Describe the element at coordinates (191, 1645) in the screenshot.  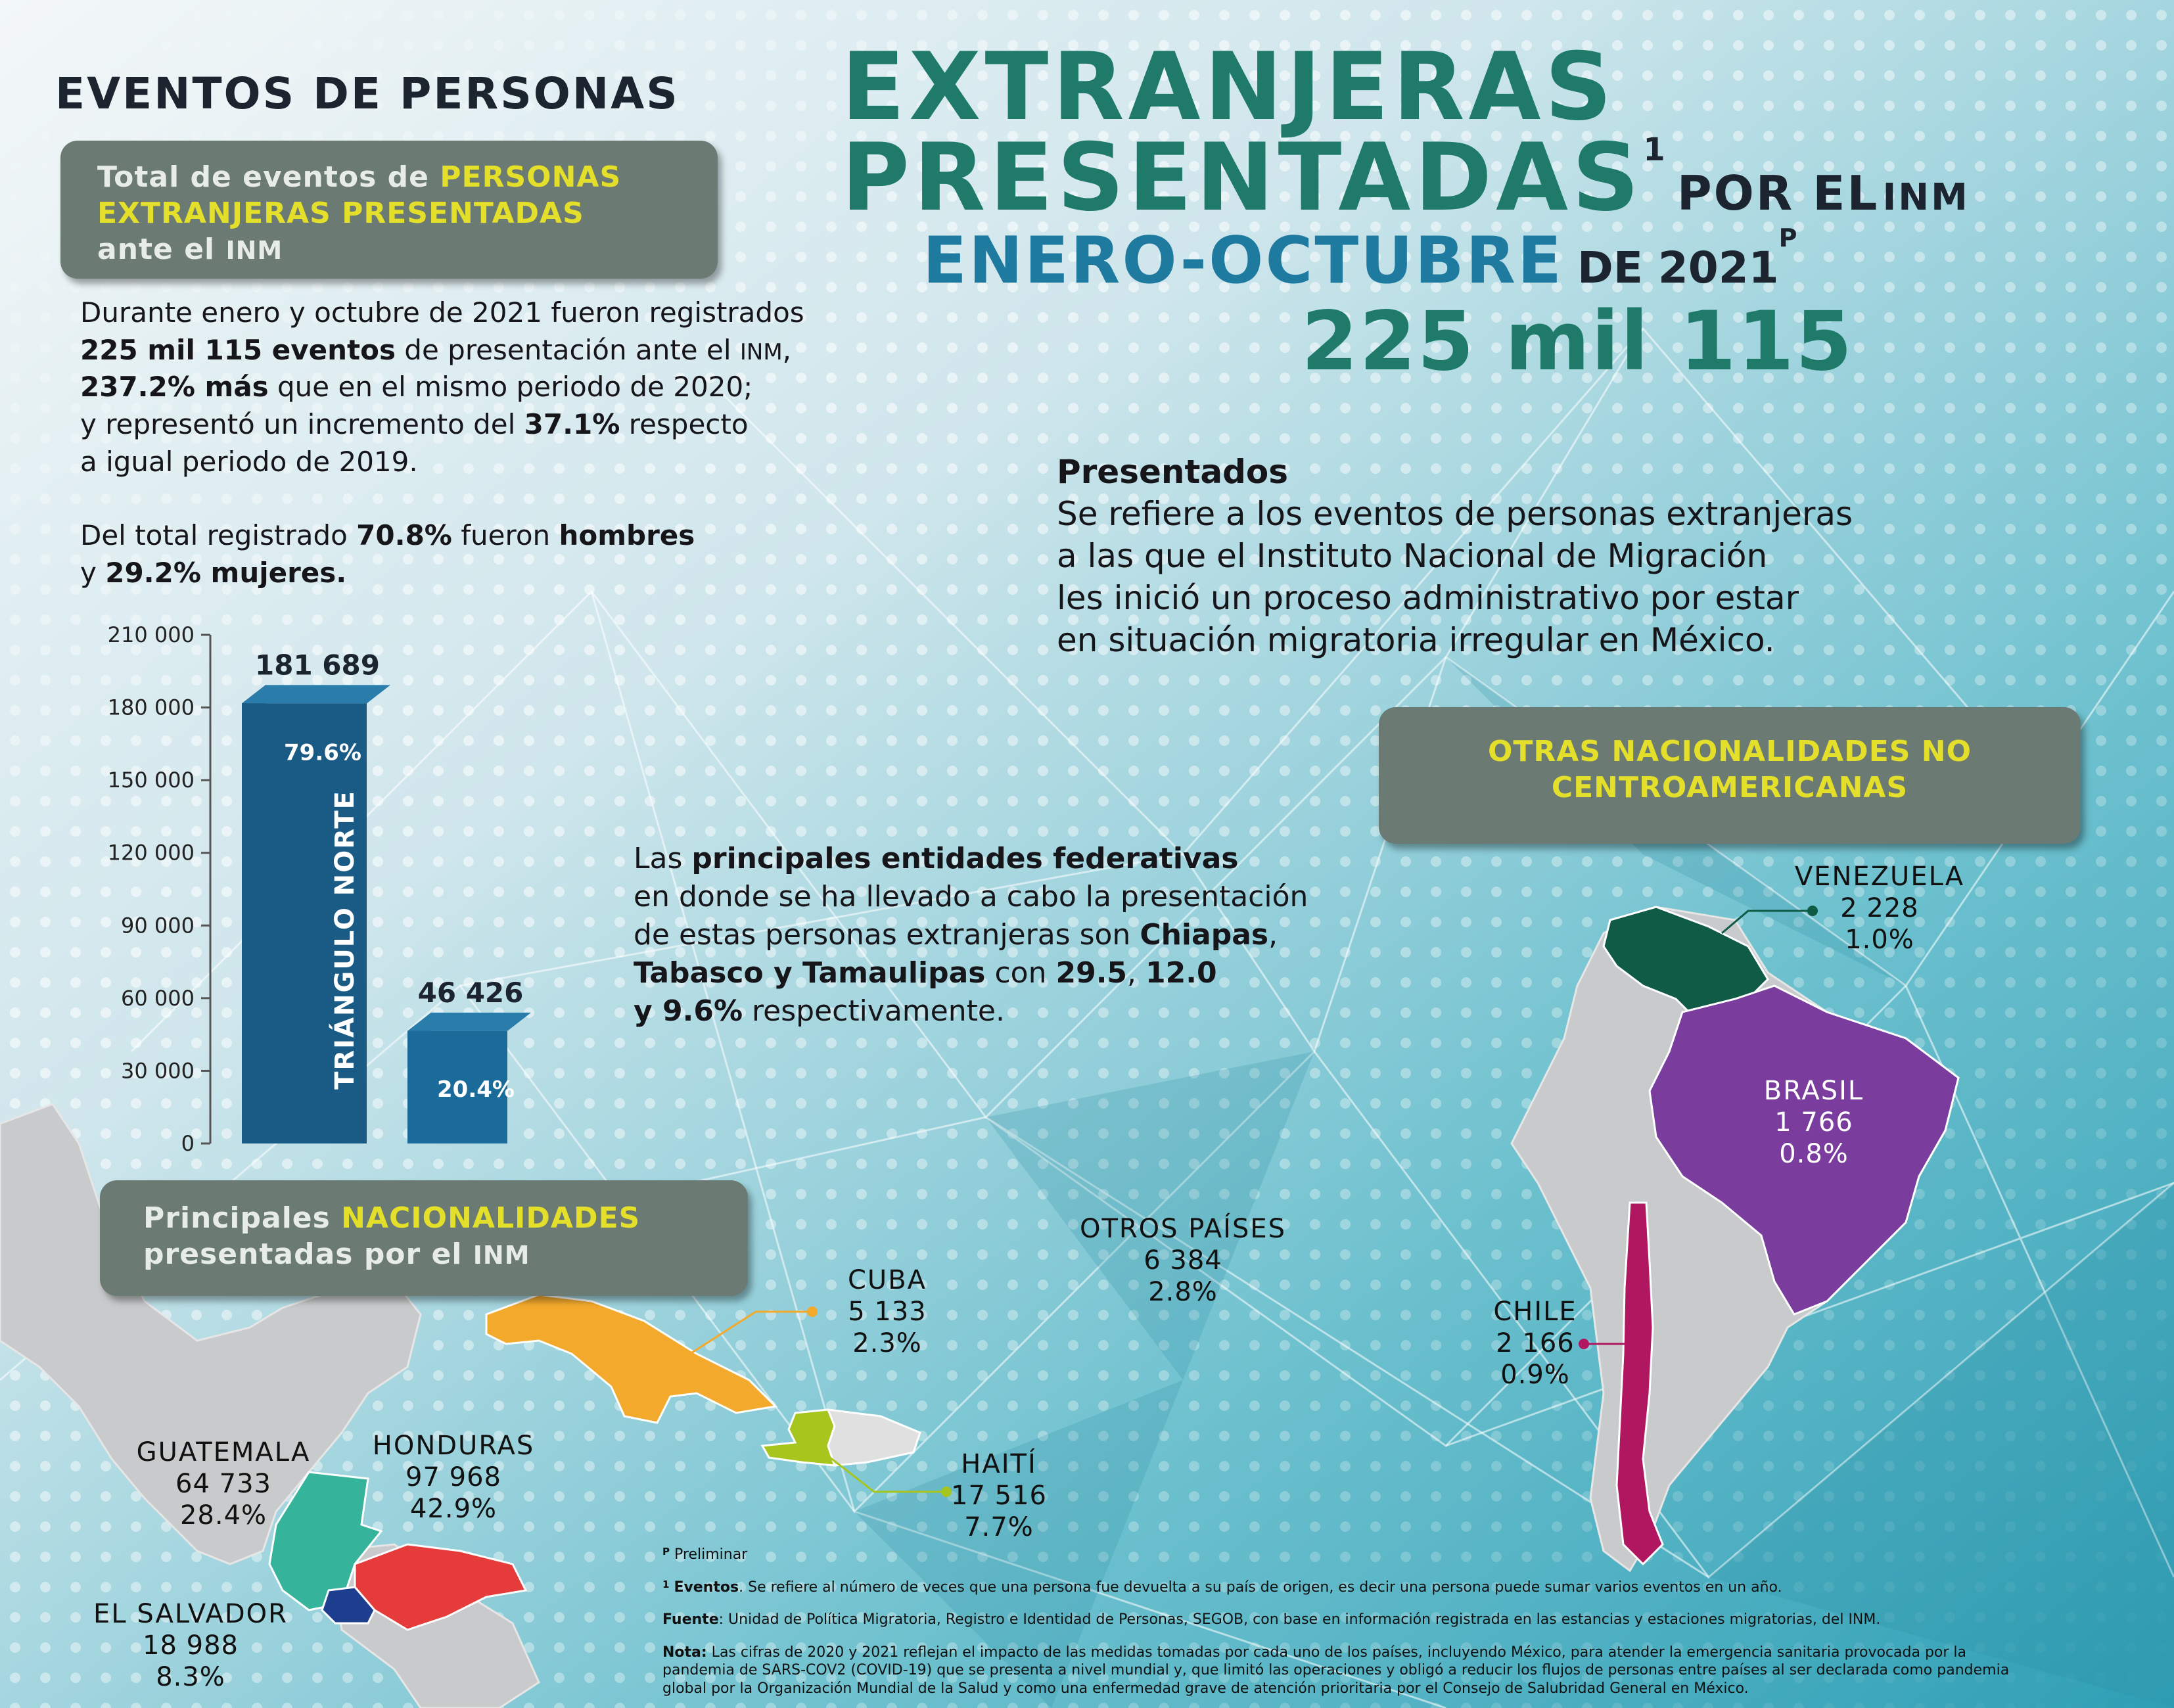
I see `label-elsalvador-value: 18 988` at that location.